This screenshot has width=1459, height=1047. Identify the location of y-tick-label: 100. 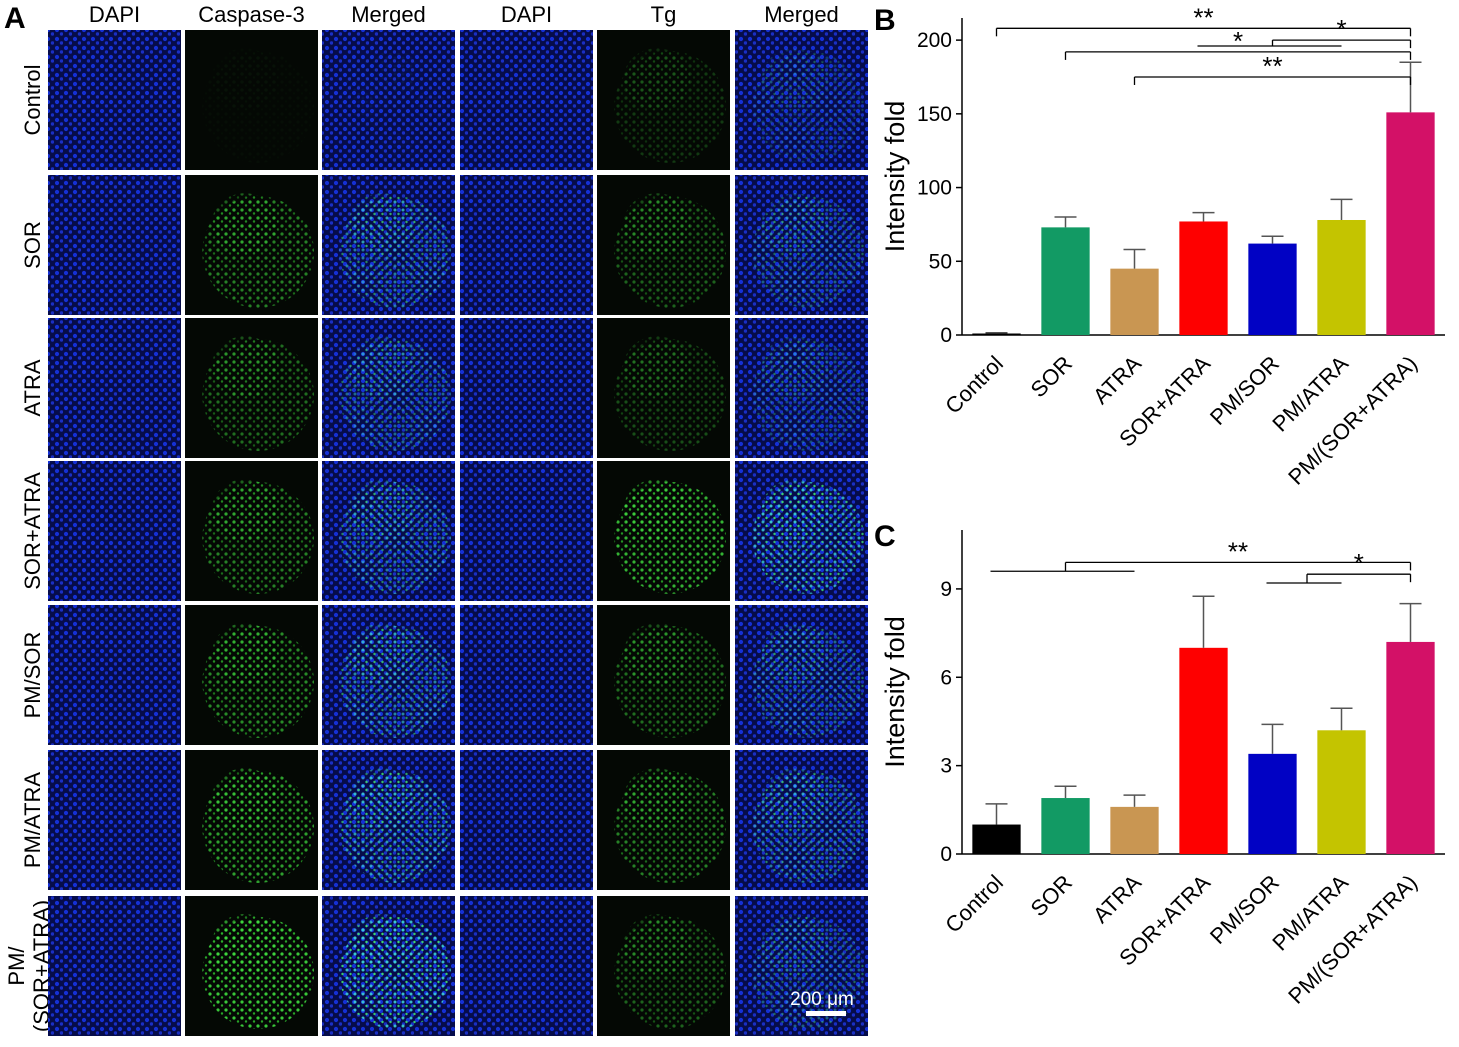
(934, 188).